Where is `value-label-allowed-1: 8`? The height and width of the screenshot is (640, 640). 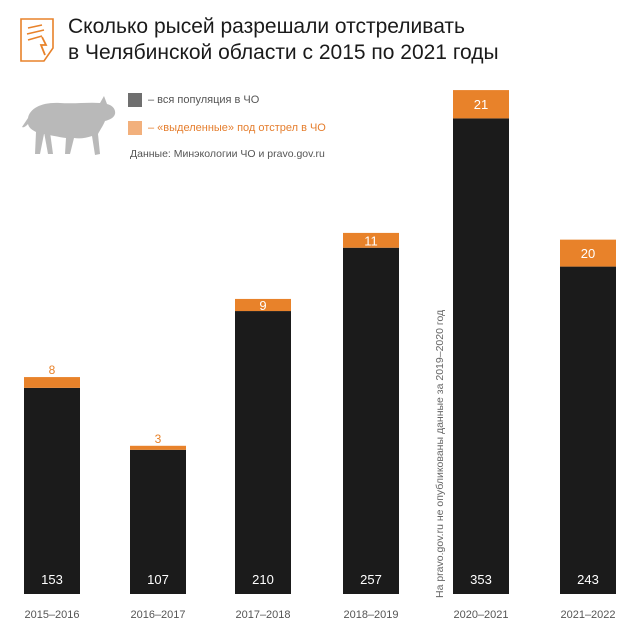
value-label-allowed-1: 8 is located at coordinates (52, 370).